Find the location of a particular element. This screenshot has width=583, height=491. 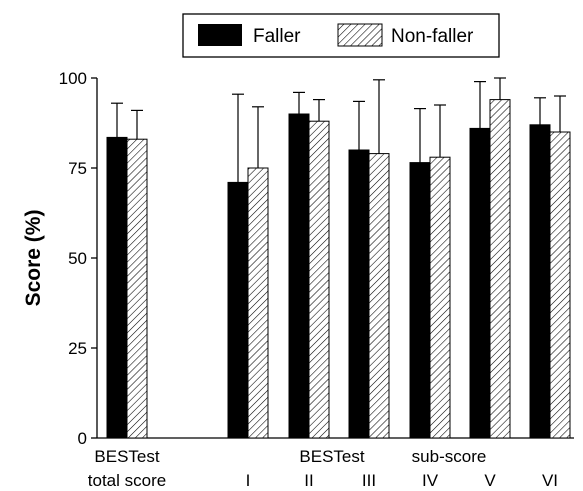

y-ticks: 0 25 50 75 100 is located at coordinates (78, 258).